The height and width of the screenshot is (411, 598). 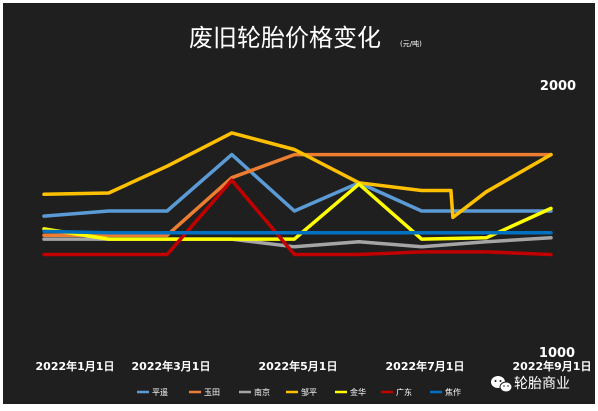 What do you see at coordinates (171, 366) in the screenshot?
I see `x-tick-label-1: 2022年3月1日` at bounding box center [171, 366].